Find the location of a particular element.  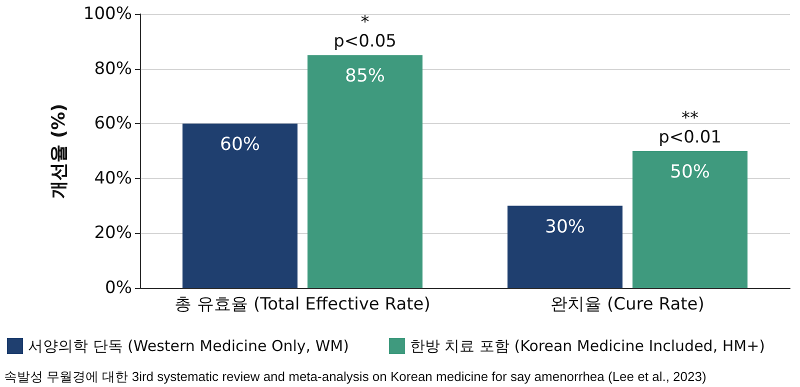

text: 속발성 무월경에 대한 3ird systematic review and meta-analysis on Korean medicine for say amenorrhea (Lee et al., 2023) is located at coordinates (355, 376).